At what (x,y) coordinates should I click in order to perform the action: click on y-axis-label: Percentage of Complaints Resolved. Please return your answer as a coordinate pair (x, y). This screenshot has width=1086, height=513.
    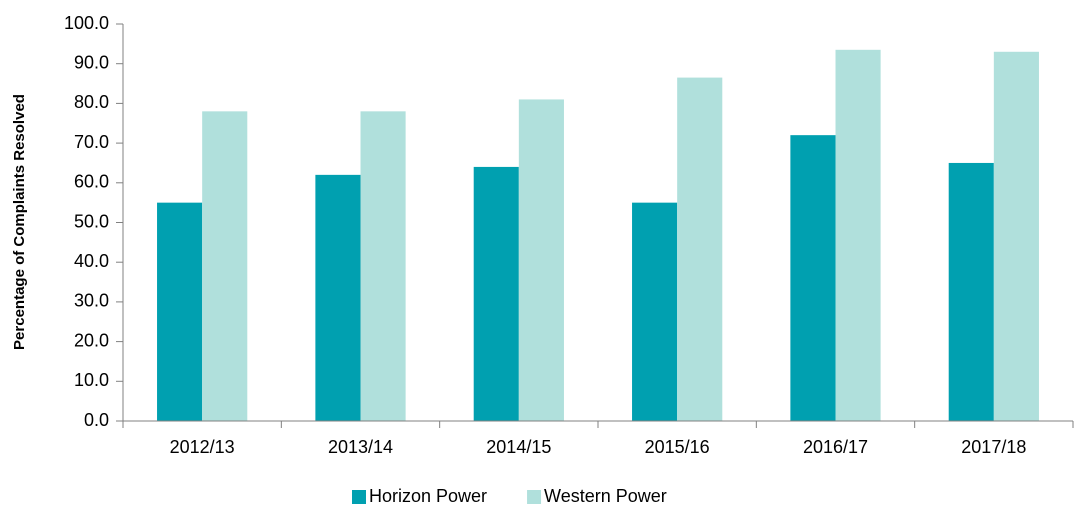
    Looking at the image, I should click on (19, 222).